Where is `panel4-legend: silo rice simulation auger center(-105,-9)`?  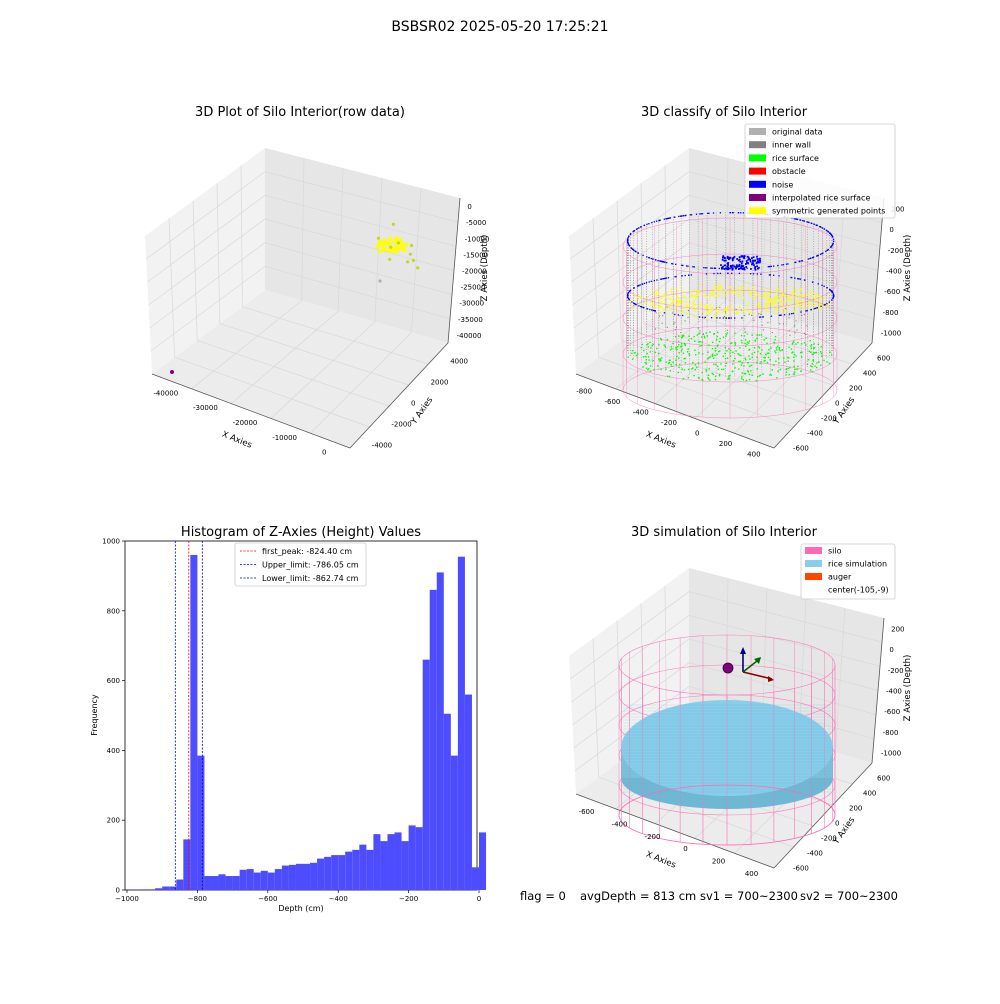 panel4-legend: silo rice simulation auger center(-105,-9) is located at coordinates (848, 571).